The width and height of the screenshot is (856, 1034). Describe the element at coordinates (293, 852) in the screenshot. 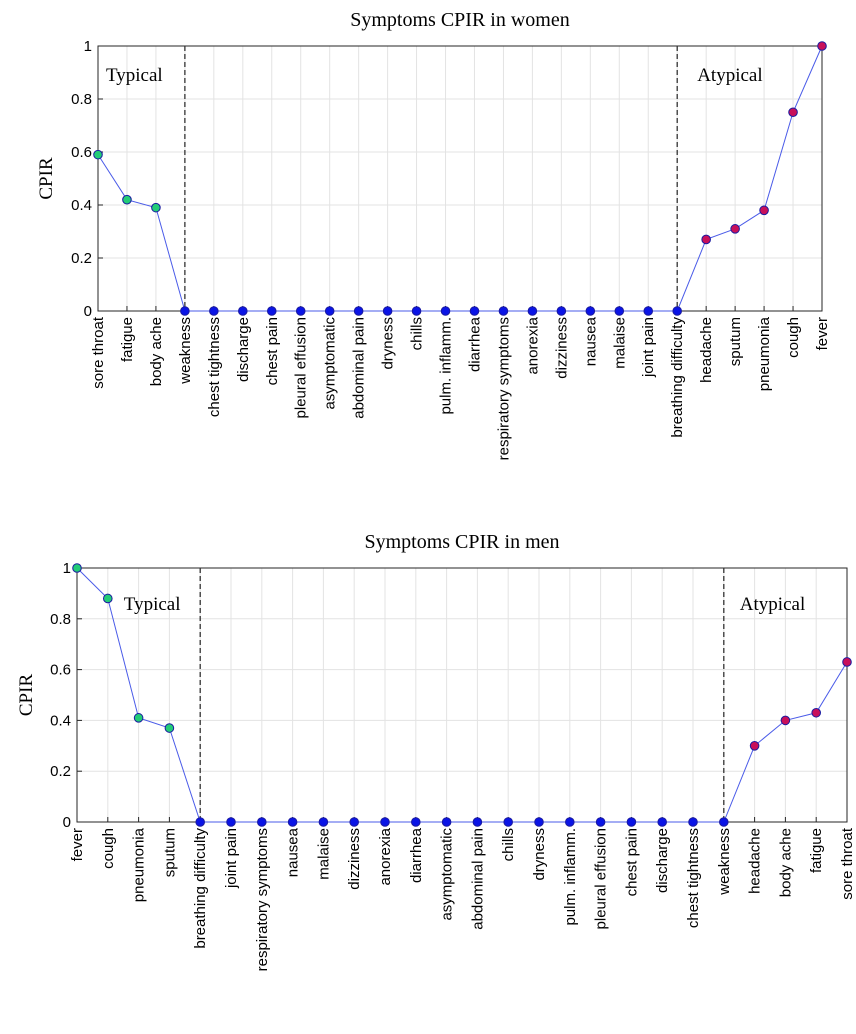

I see `x-tick-label: nausea` at that location.